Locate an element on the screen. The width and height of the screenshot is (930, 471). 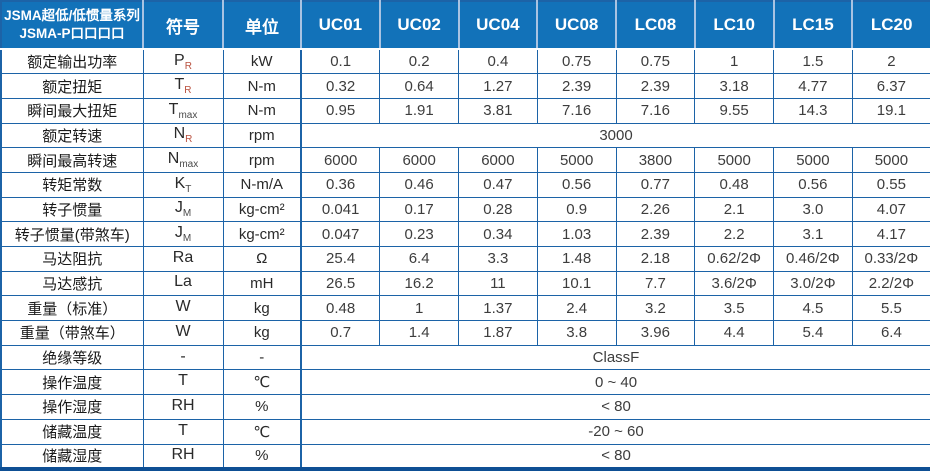
symbol-cell: Nmax is located at coordinates (183, 160).